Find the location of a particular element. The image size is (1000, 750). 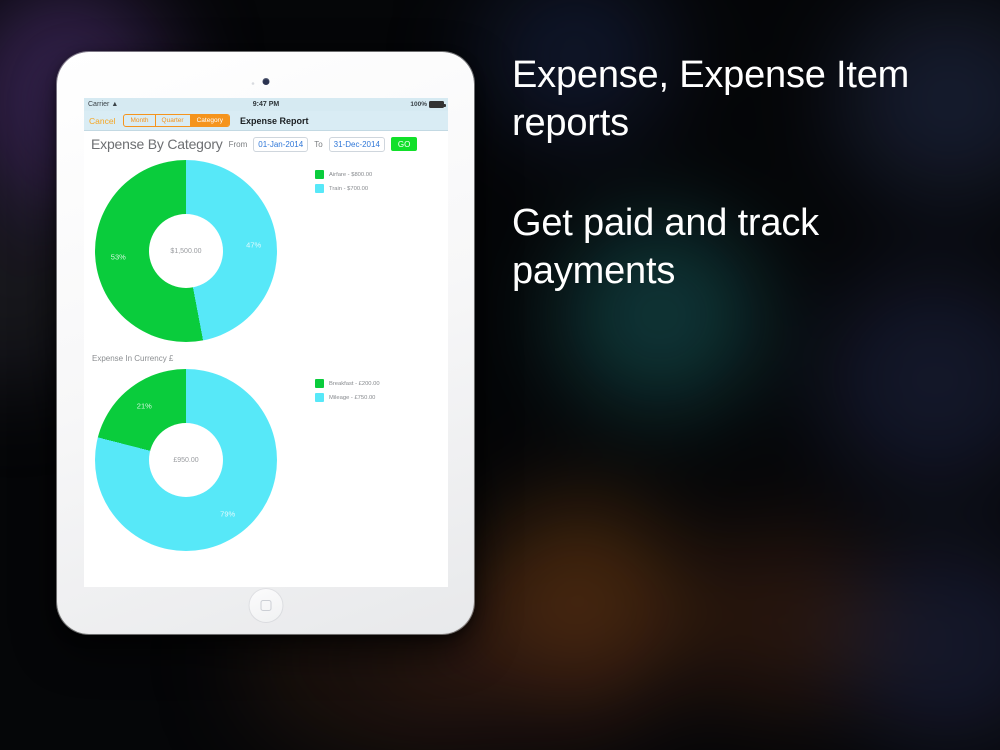

legend-item: Train - $700.00 is located at coordinates (343, 188).